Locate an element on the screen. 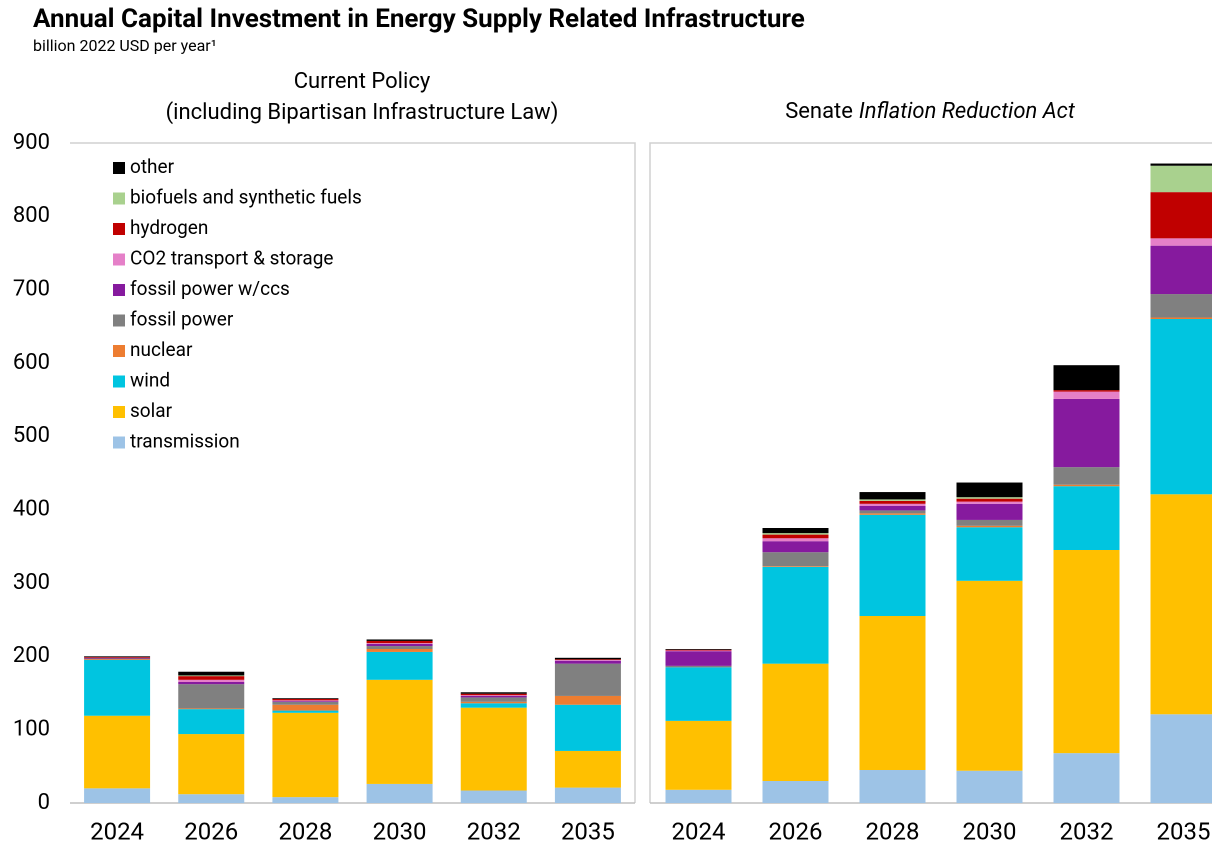 The image size is (1212, 847). legend-label: wind is located at coordinates (150, 380).